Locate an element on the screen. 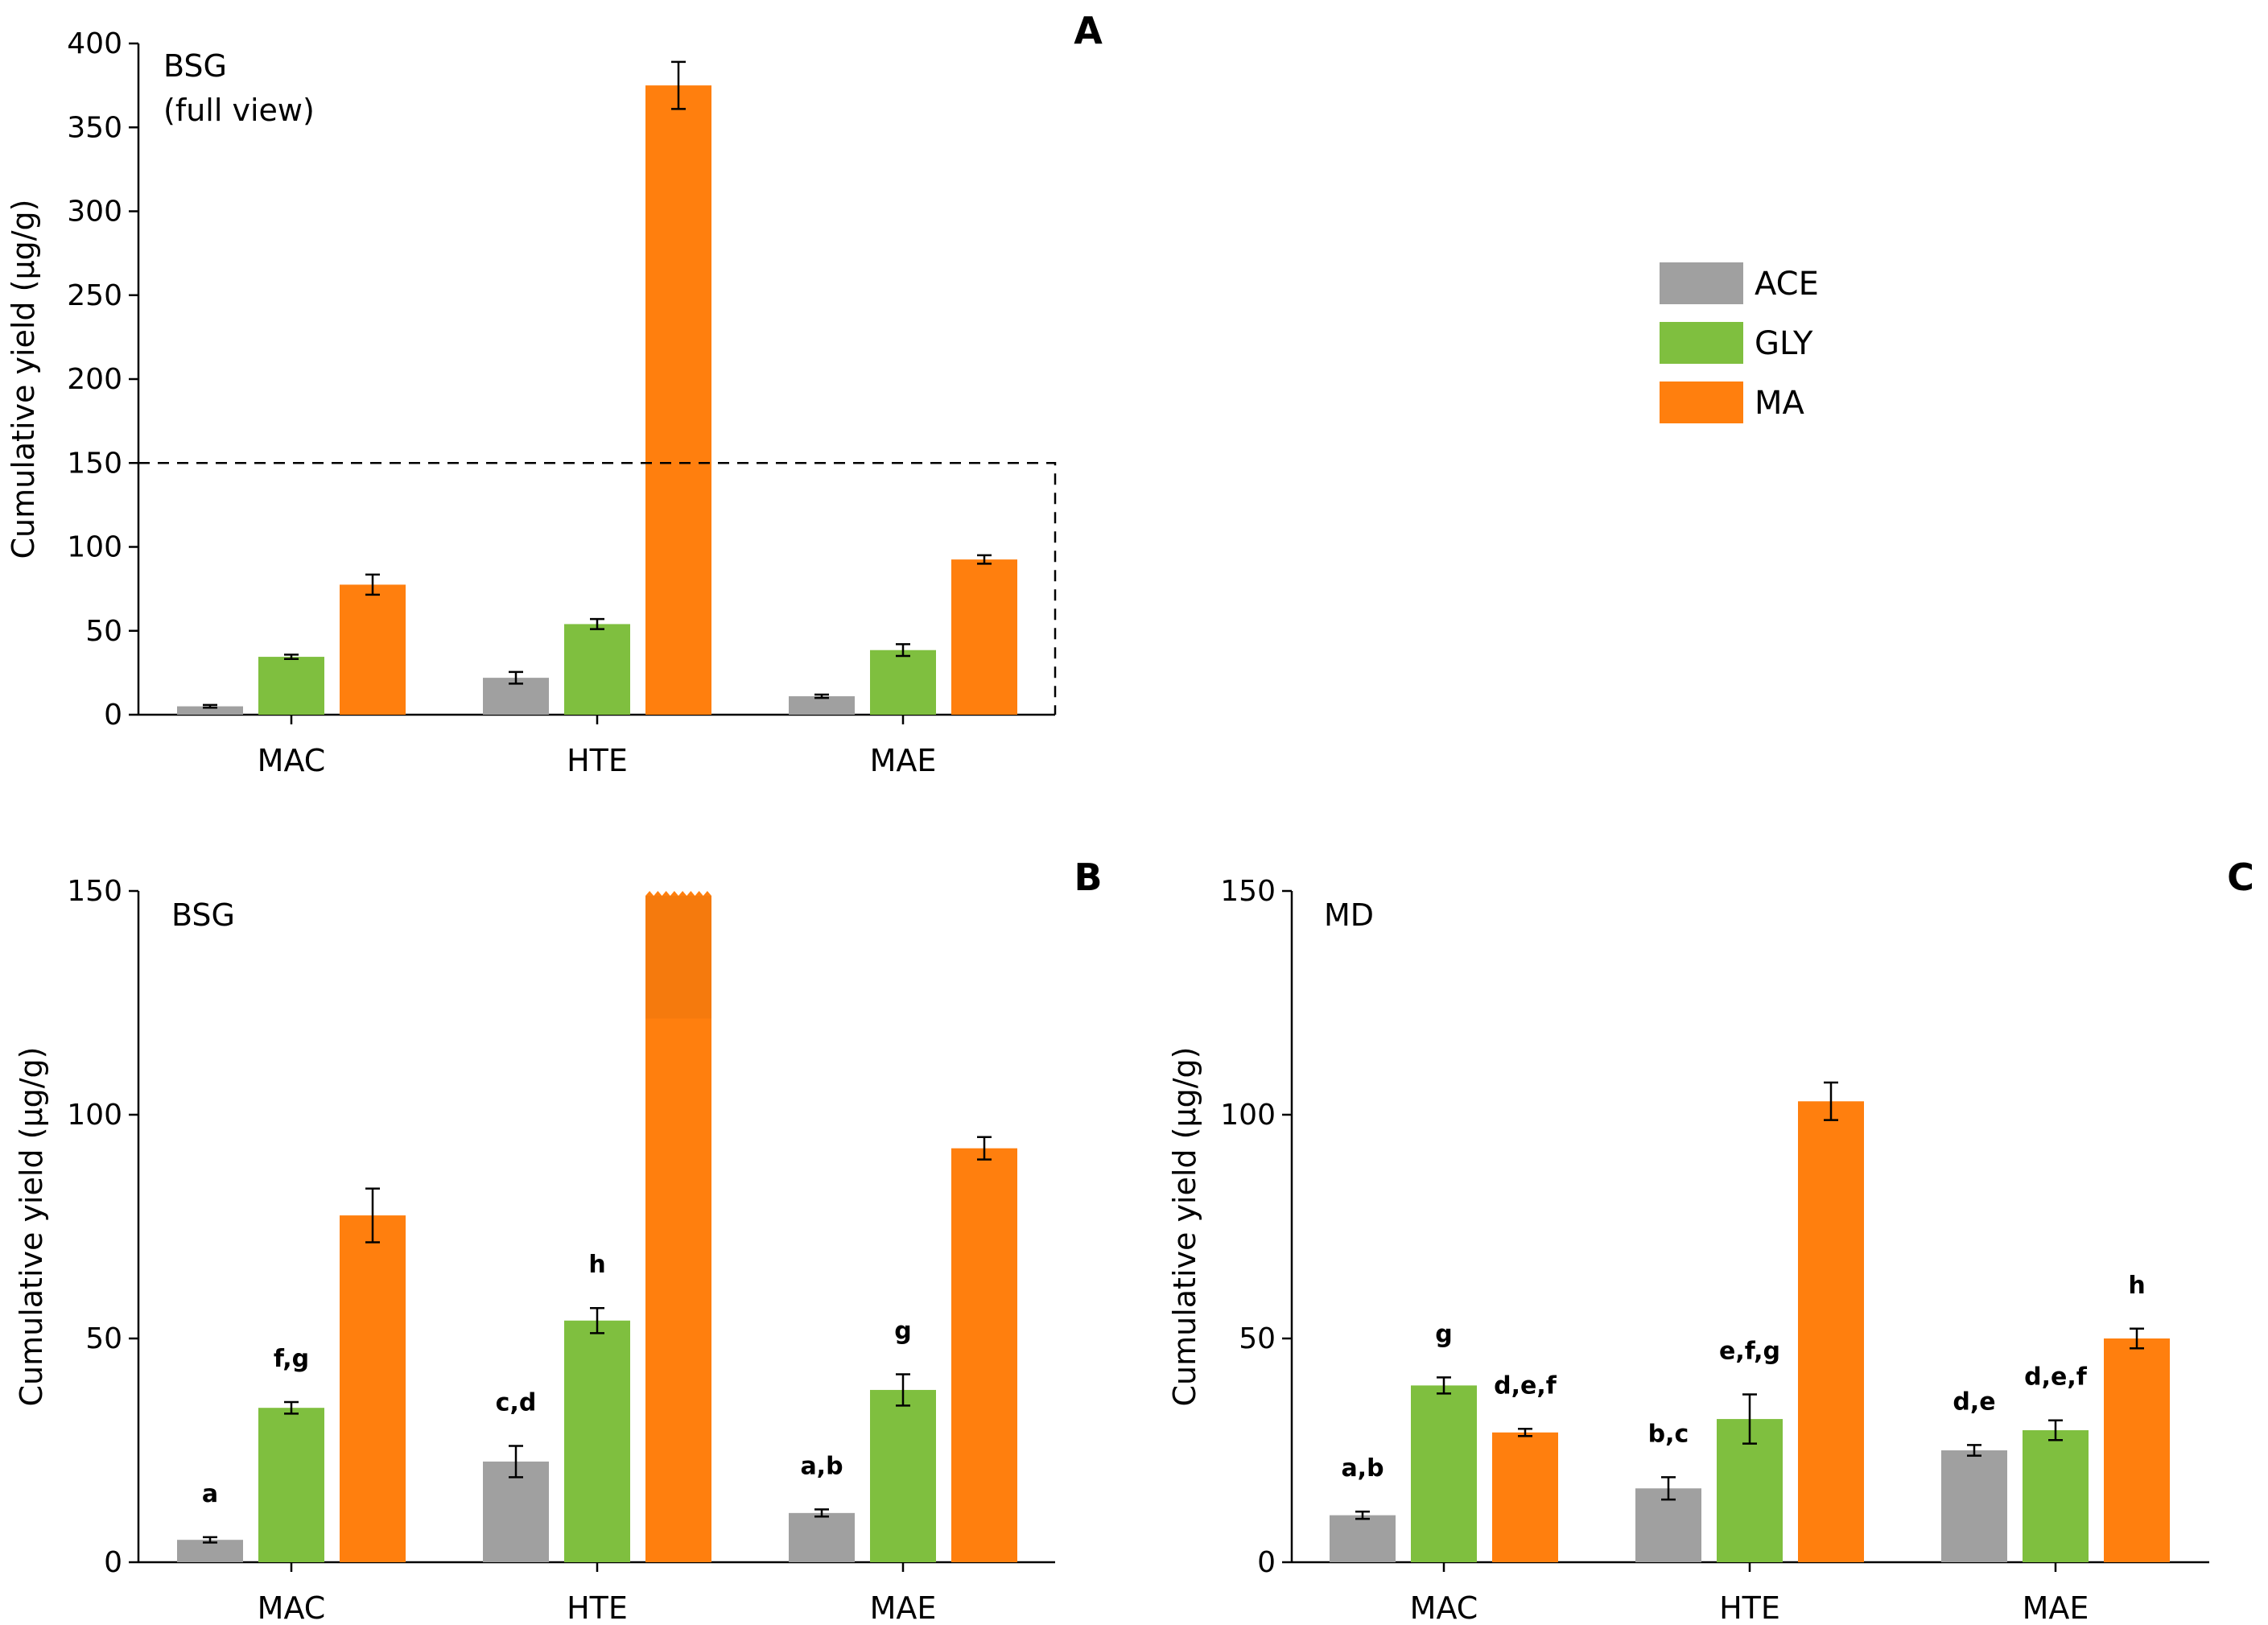 This screenshot has width=2268, height=1625. zoom-region-box is located at coordinates (597, 589).